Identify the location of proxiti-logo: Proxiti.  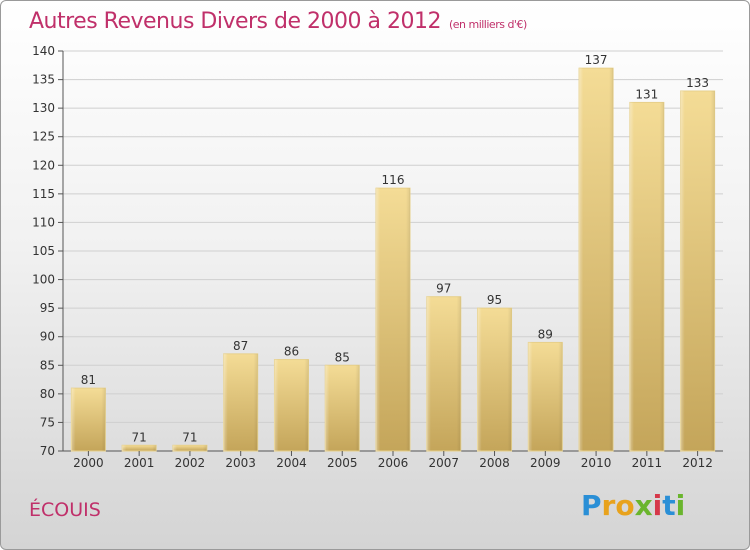
(633, 505).